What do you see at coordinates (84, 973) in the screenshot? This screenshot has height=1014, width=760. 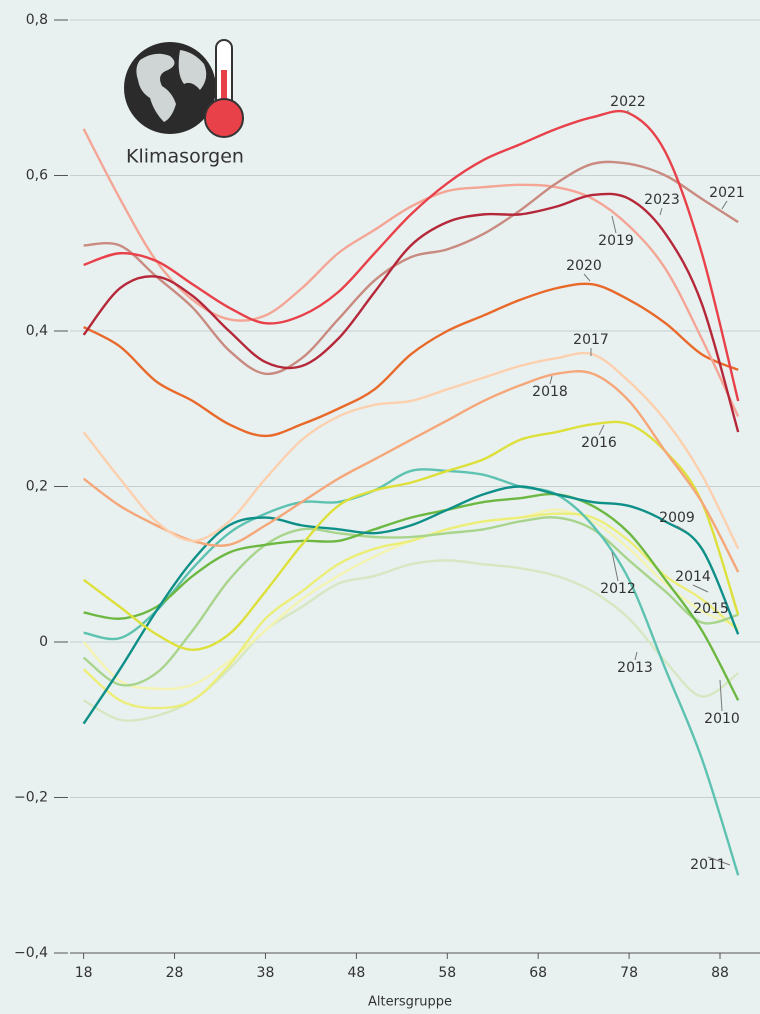 I see `x-tick-label: 18` at bounding box center [84, 973].